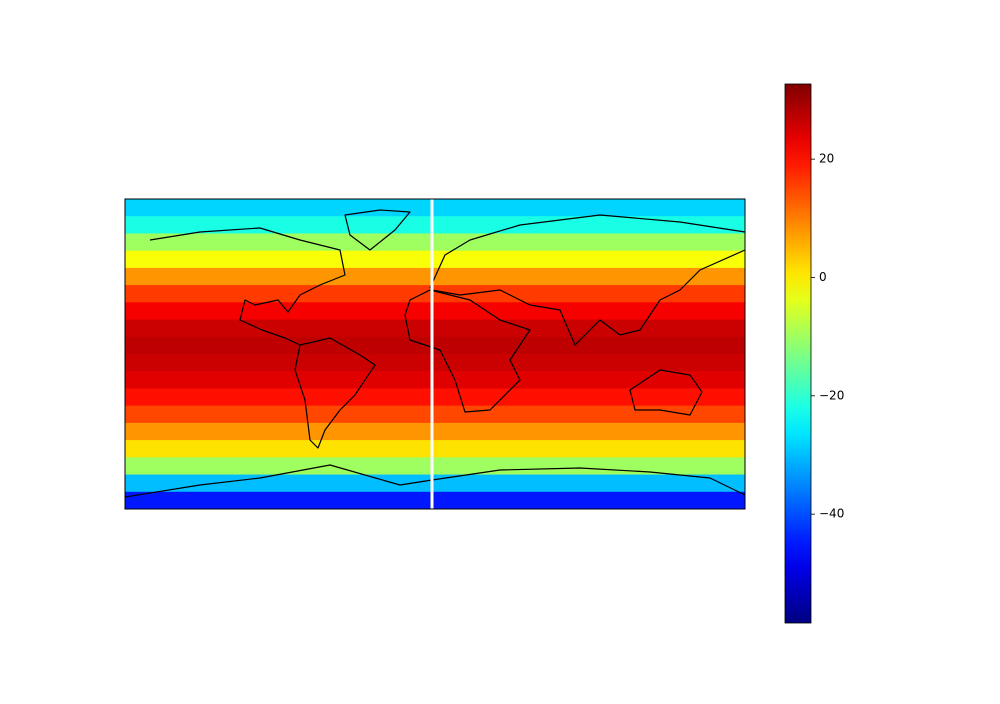 The image size is (1000, 704). I want to click on colorbar-tick-label: −40, so click(831, 514).